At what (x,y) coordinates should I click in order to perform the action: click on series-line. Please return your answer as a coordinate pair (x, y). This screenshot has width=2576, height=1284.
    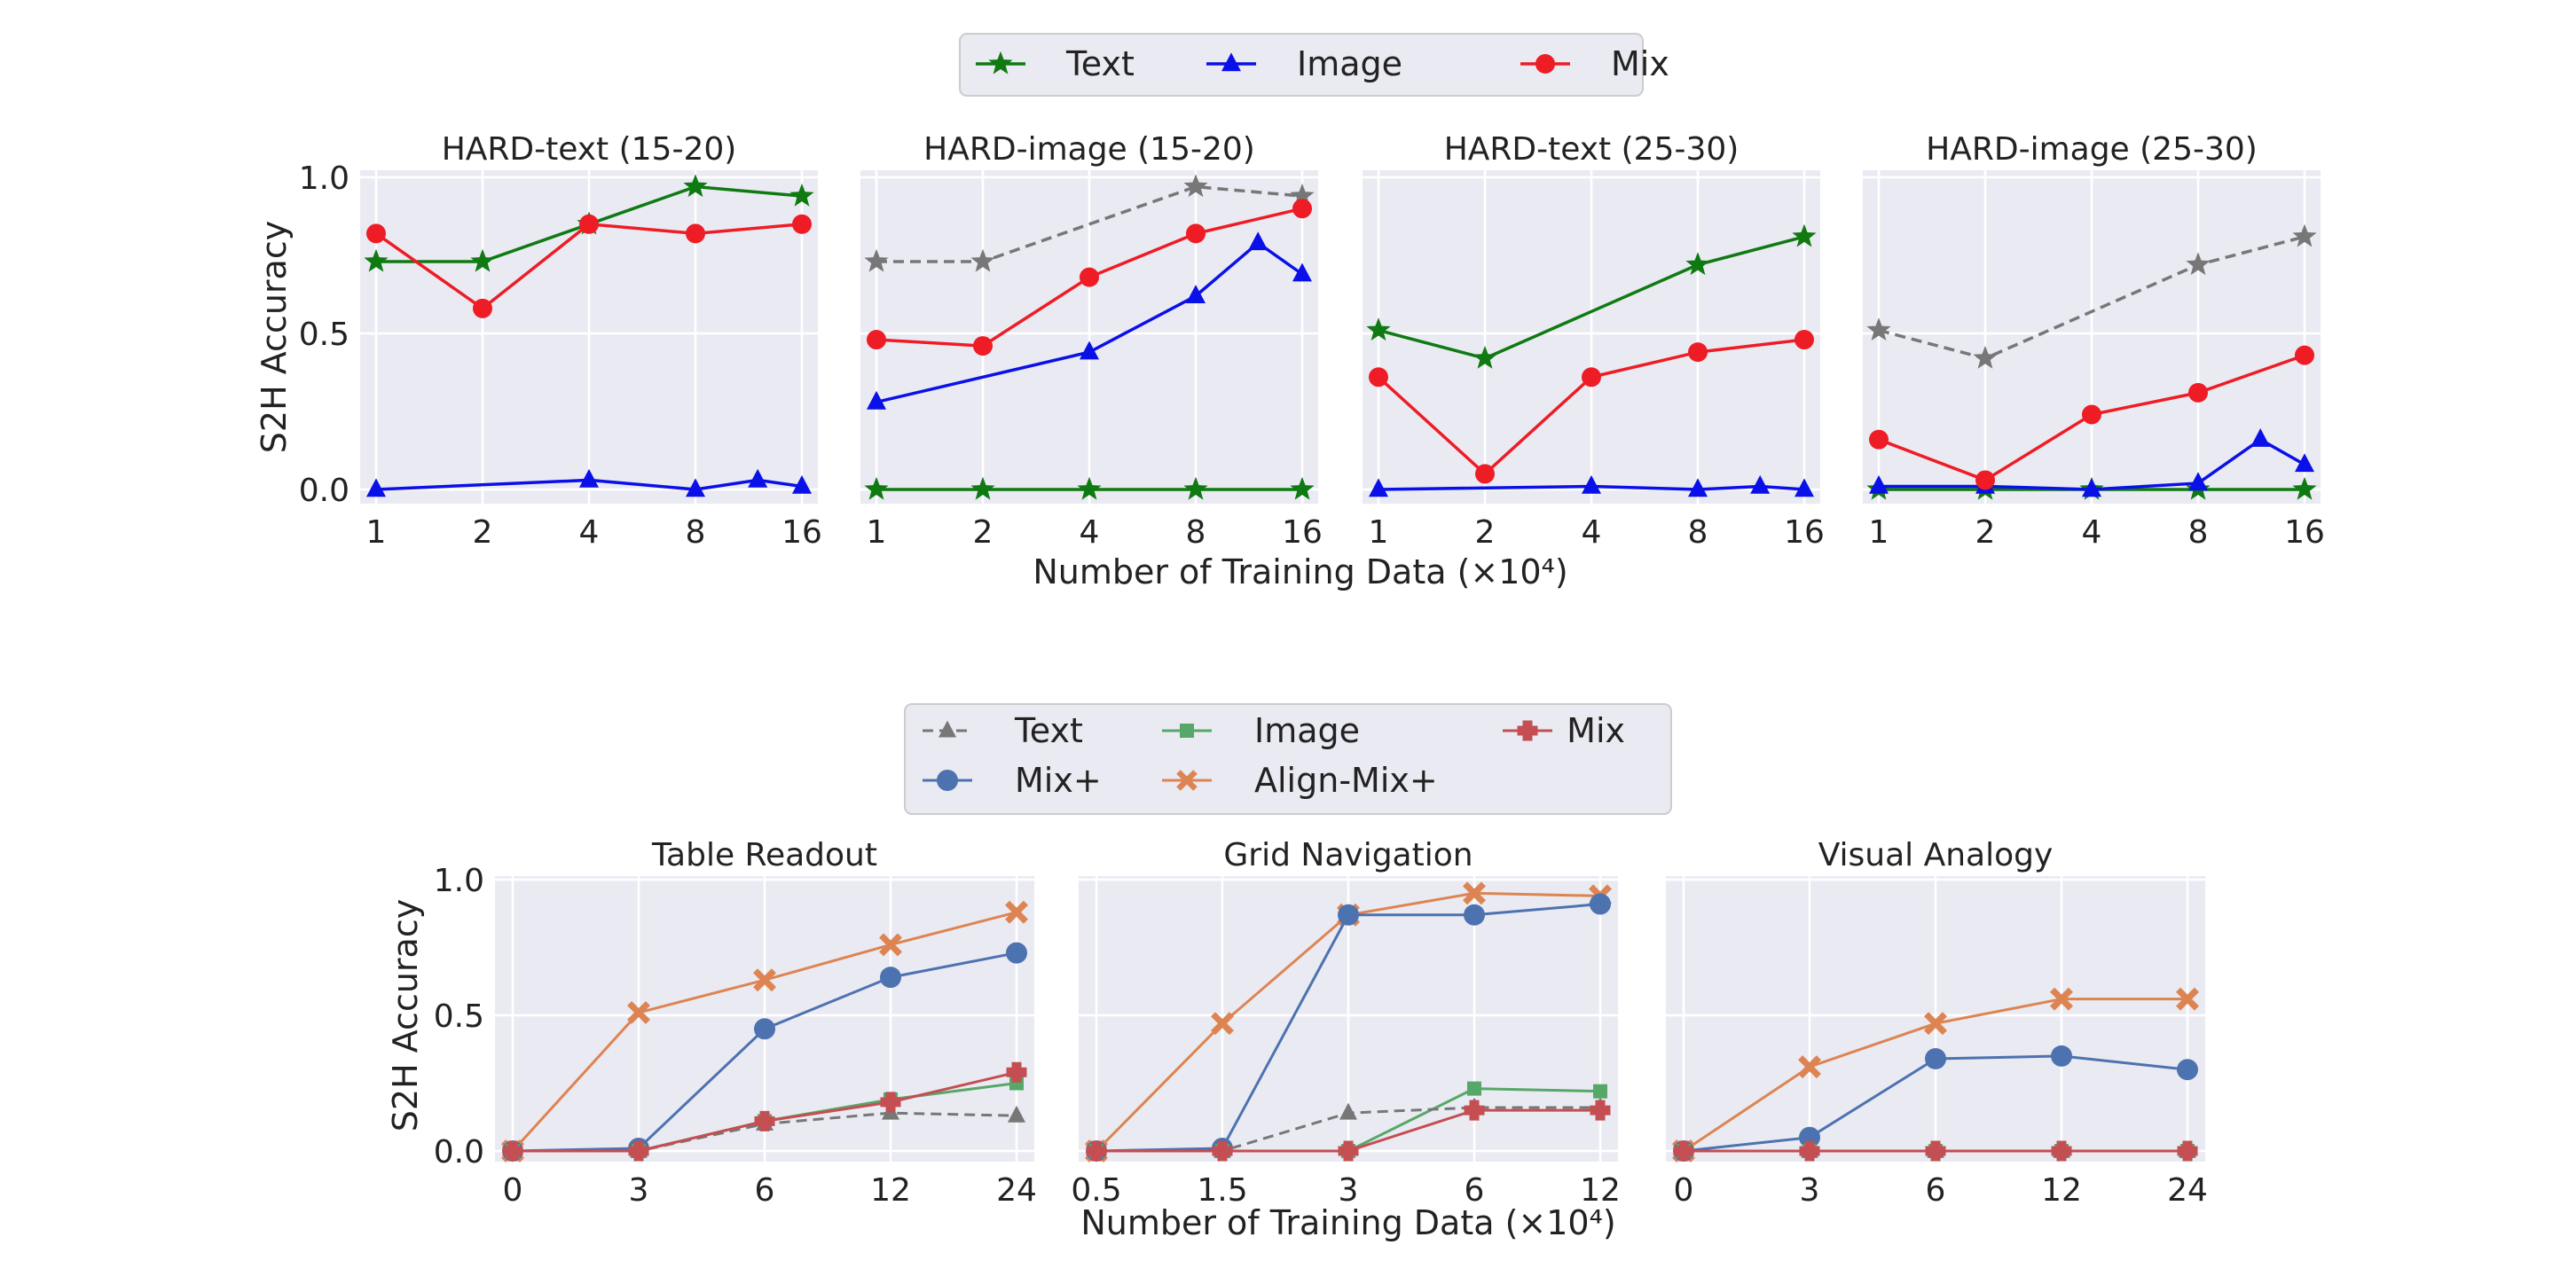
    Looking at the image, I should click on (1089, 223).